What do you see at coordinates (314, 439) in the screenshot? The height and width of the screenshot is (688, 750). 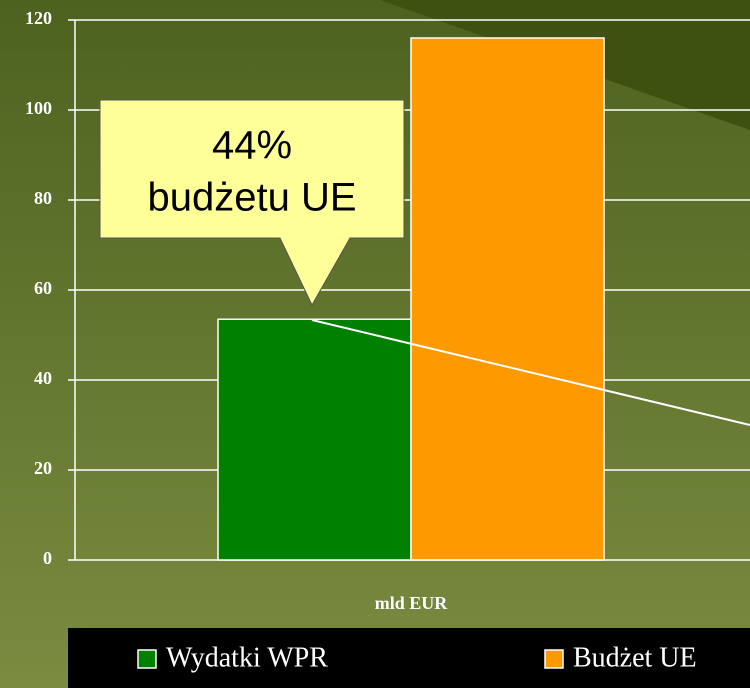 I see `bar` at bounding box center [314, 439].